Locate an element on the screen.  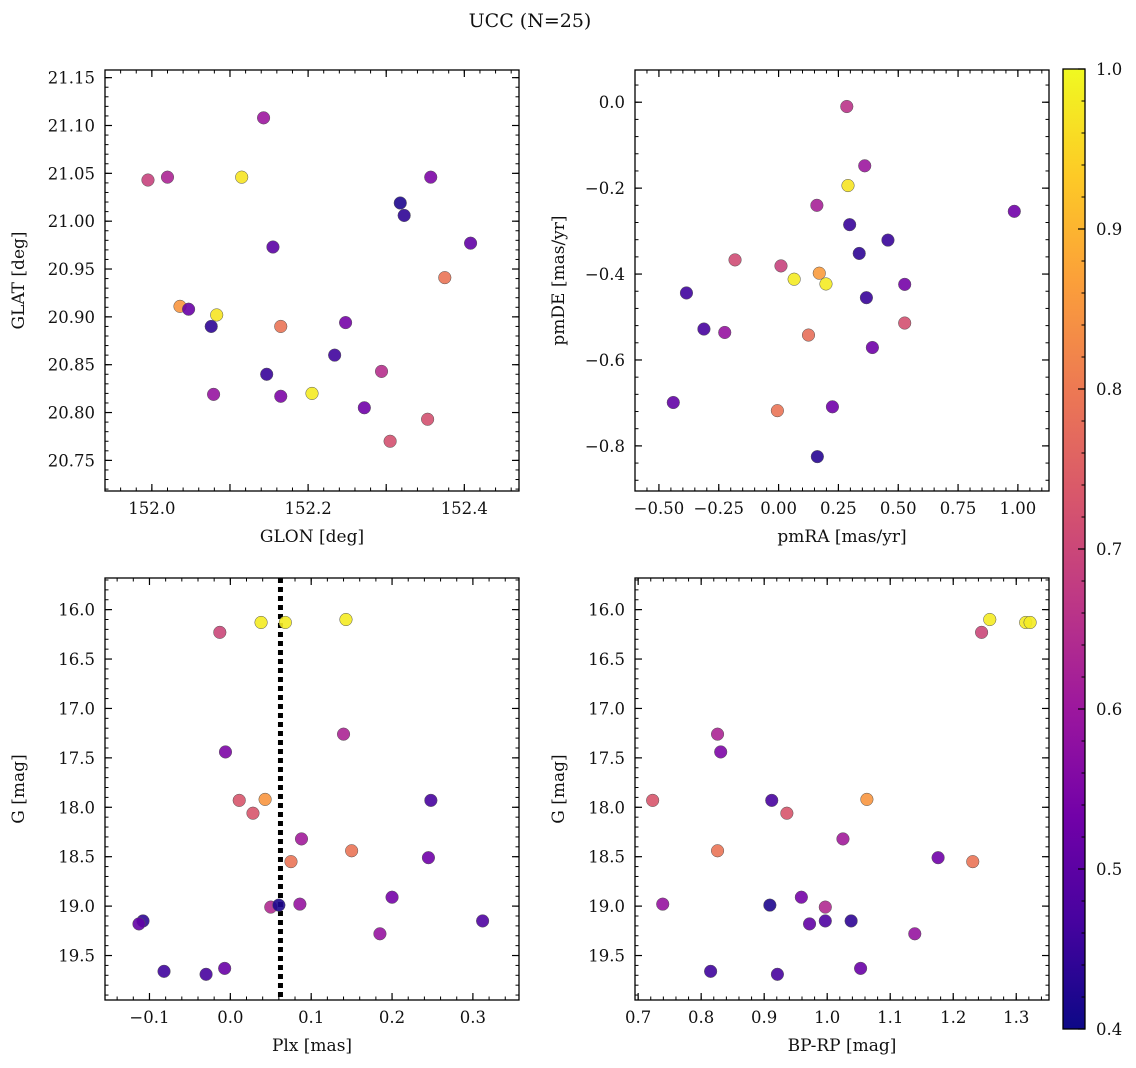
y-tick-label: −0.2 is located at coordinates (605, 188).